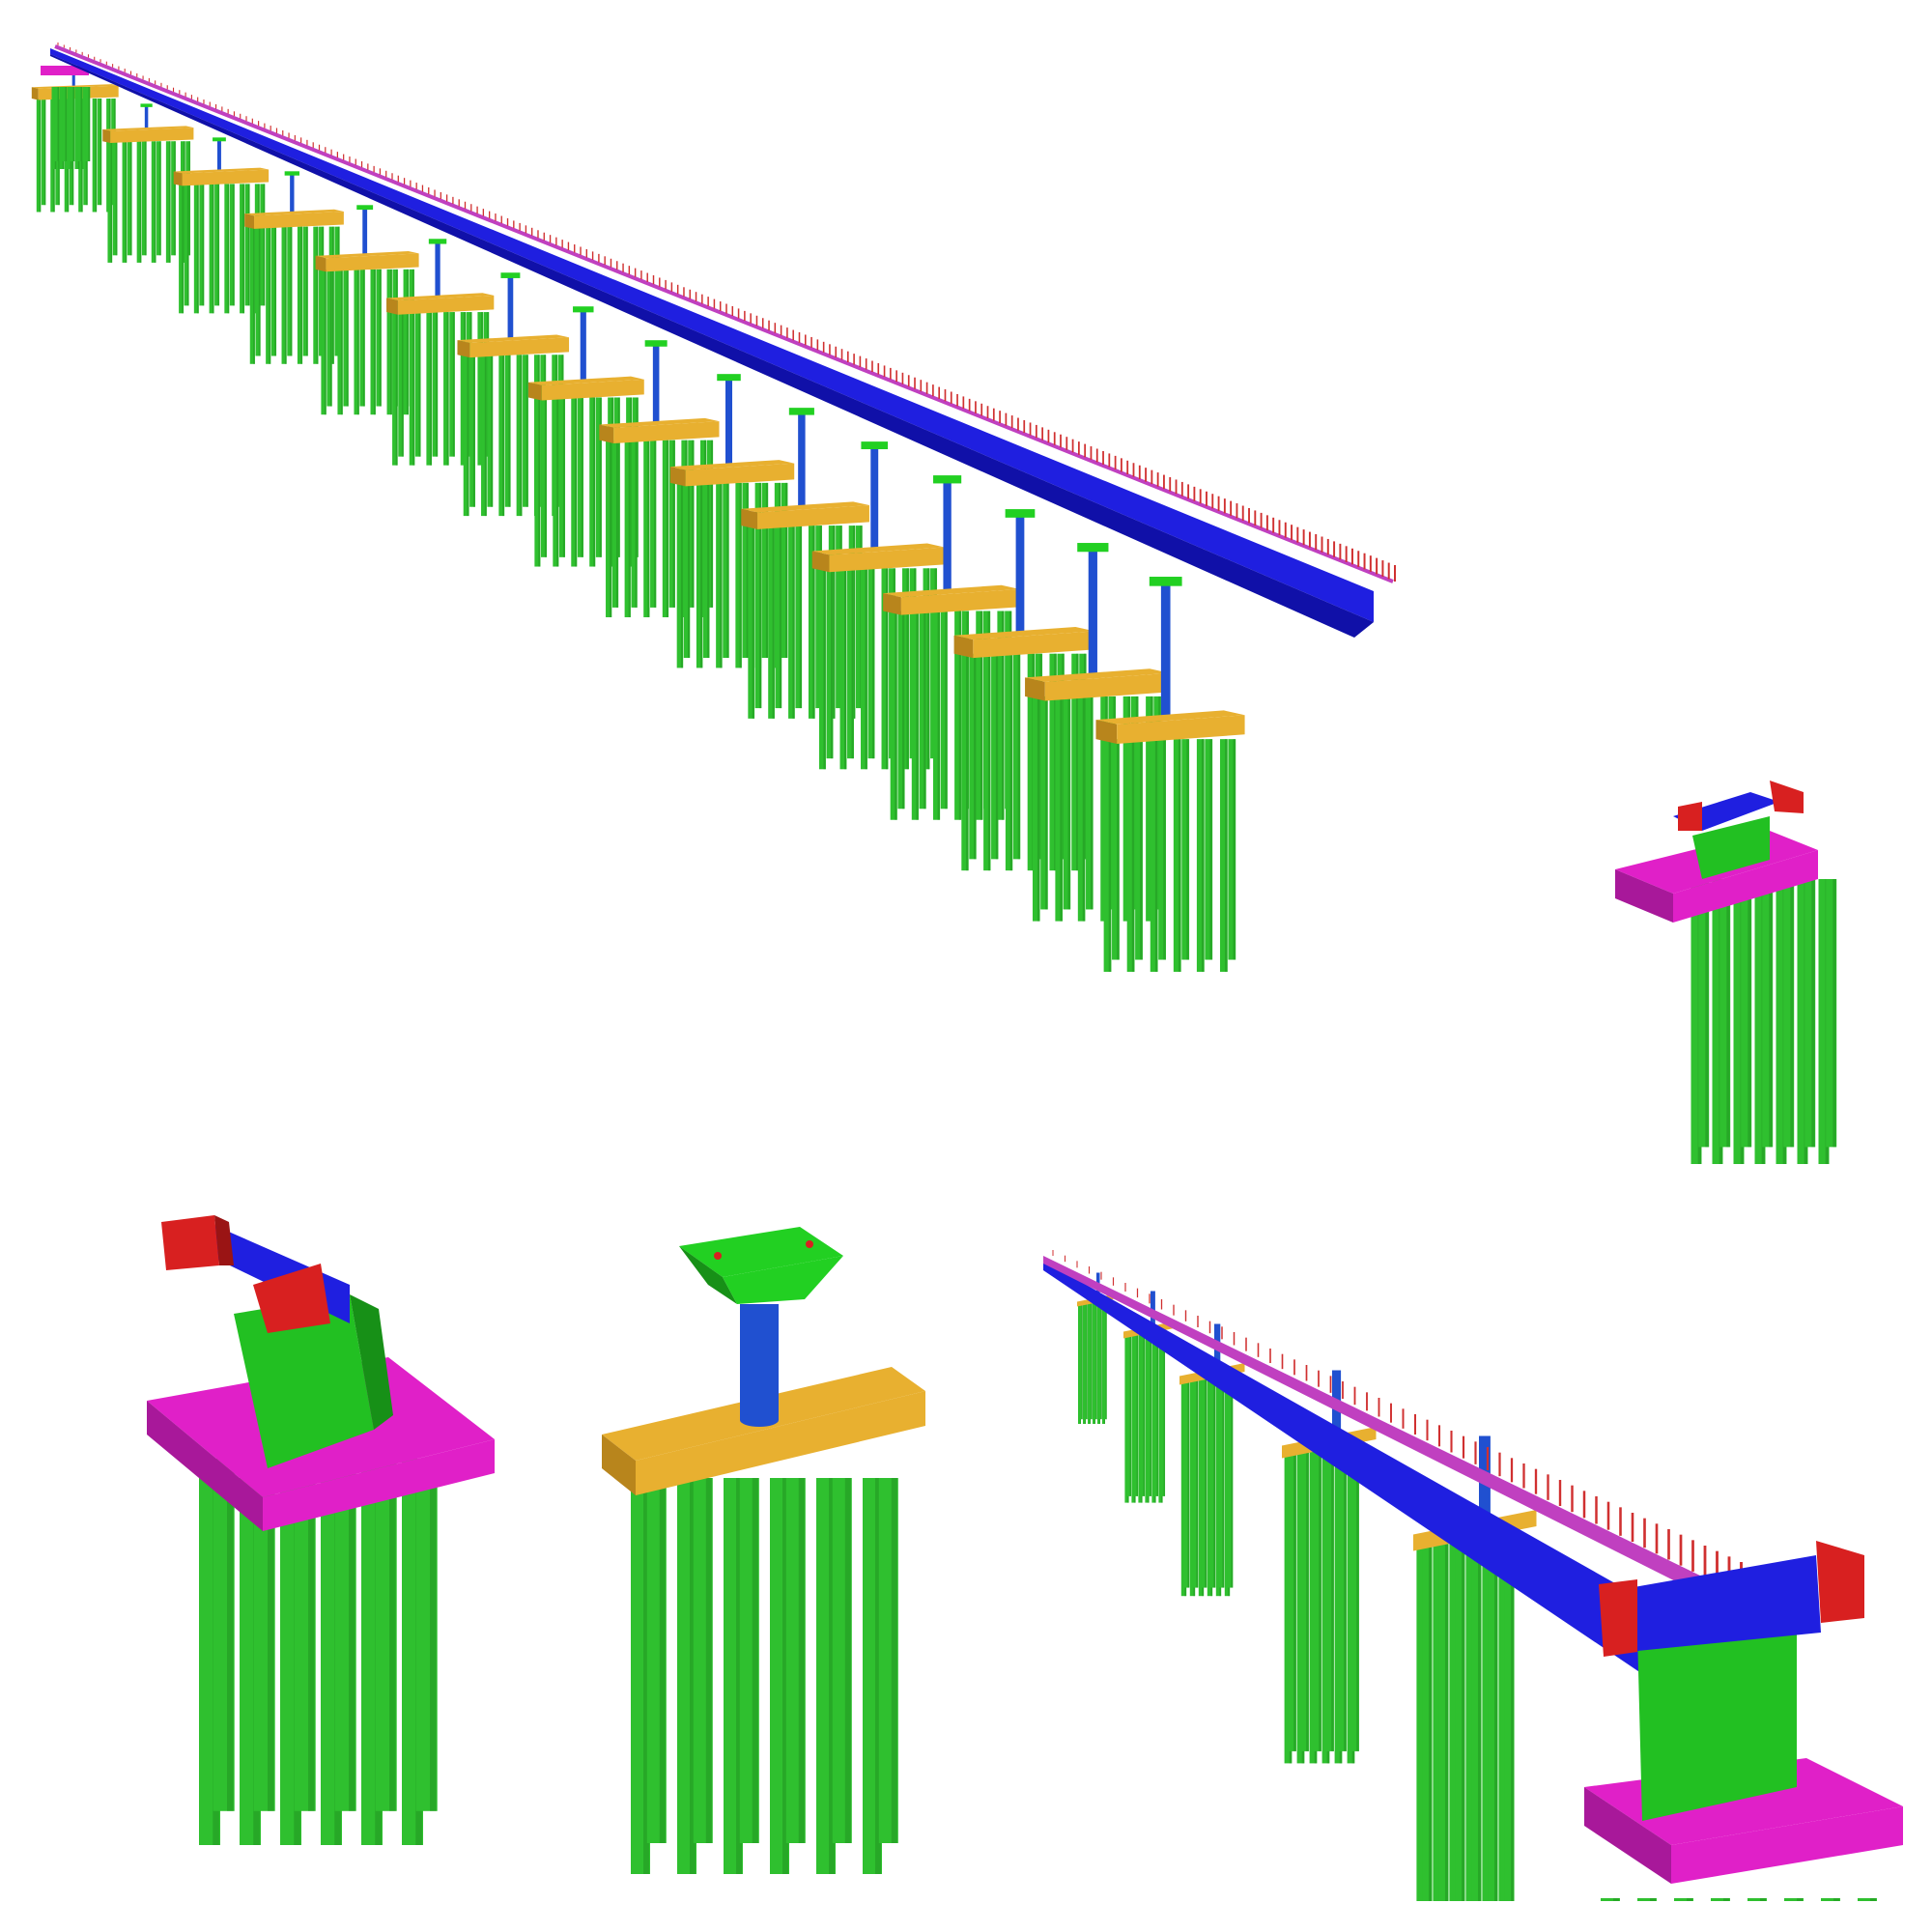 The width and height of the screenshot is (1932, 1932). Describe the element at coordinates (805, 507) in the screenshot. I see `pile-cap-top` at that location.